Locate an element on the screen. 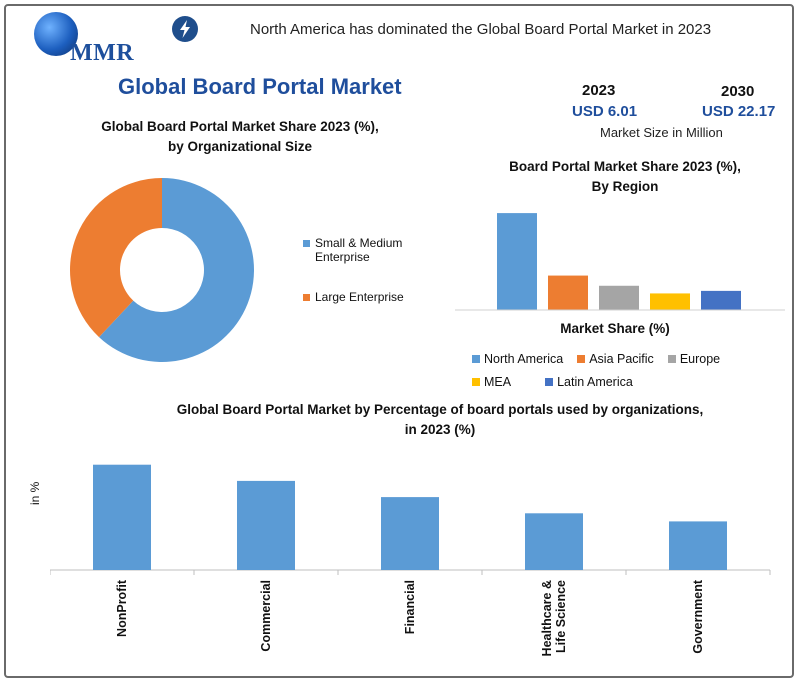 This screenshot has width=800, height=684. orgs-tick-text: Financial is located at coordinates (410, 607).